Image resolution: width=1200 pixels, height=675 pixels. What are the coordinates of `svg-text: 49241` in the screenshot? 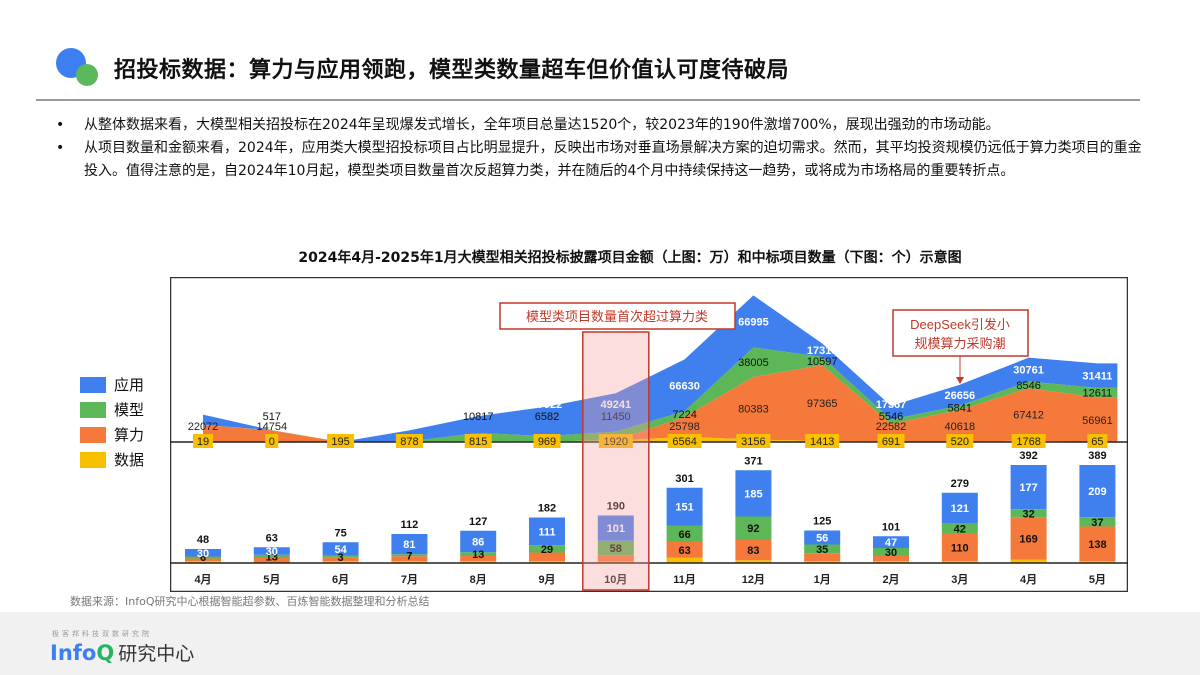 It's located at (616, 405).